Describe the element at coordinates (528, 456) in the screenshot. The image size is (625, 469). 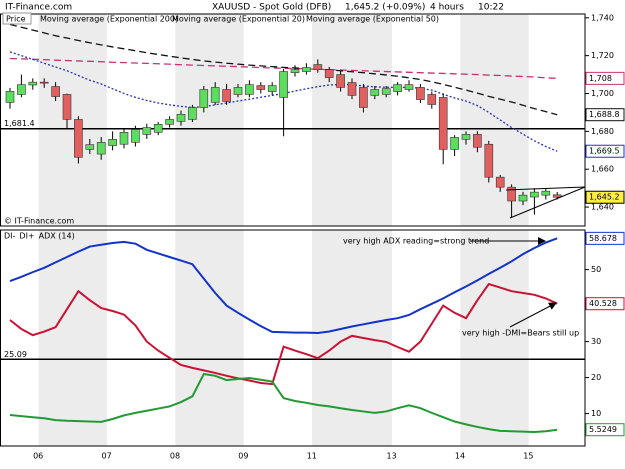
I see `x-tick-label: 15` at that location.